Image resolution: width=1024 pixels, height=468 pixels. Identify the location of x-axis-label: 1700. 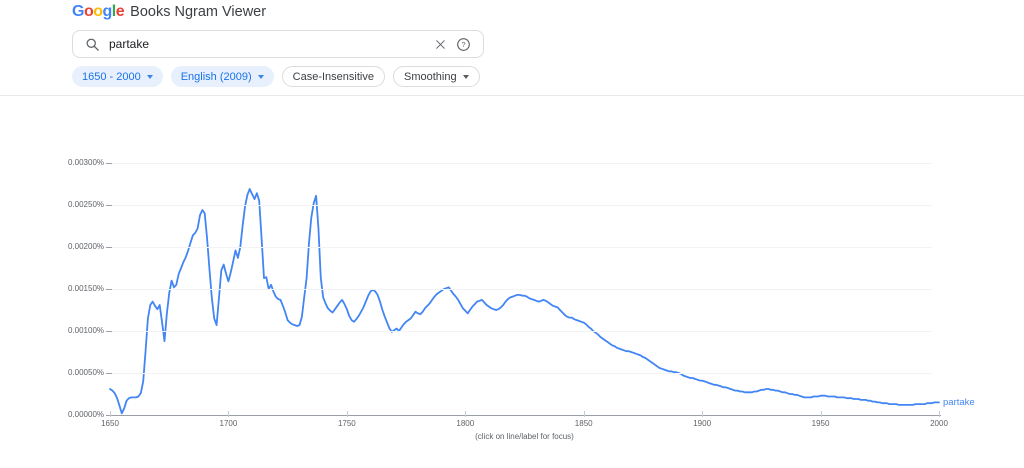
(228, 423).